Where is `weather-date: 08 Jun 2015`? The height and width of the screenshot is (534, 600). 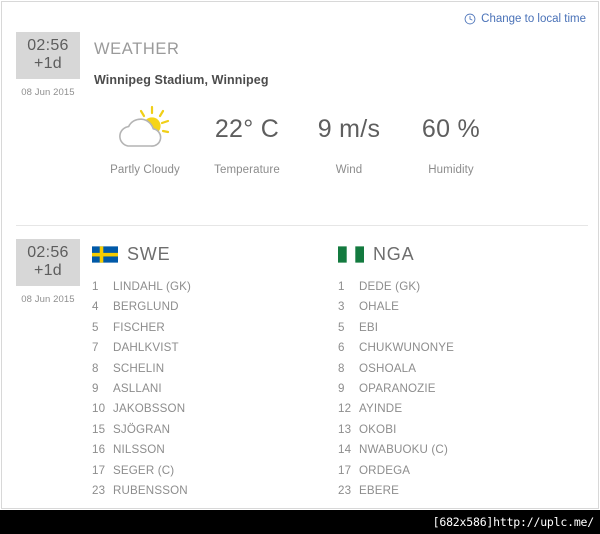
weather-date: 08 Jun 2015 is located at coordinates (48, 92).